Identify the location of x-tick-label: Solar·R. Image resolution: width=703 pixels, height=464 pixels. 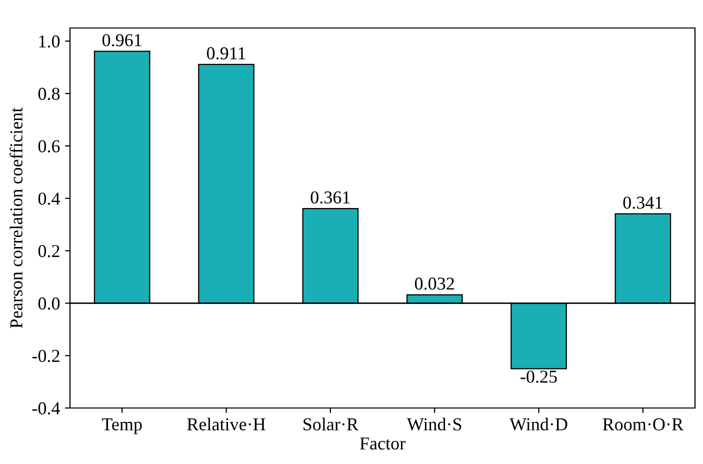
(331, 424).